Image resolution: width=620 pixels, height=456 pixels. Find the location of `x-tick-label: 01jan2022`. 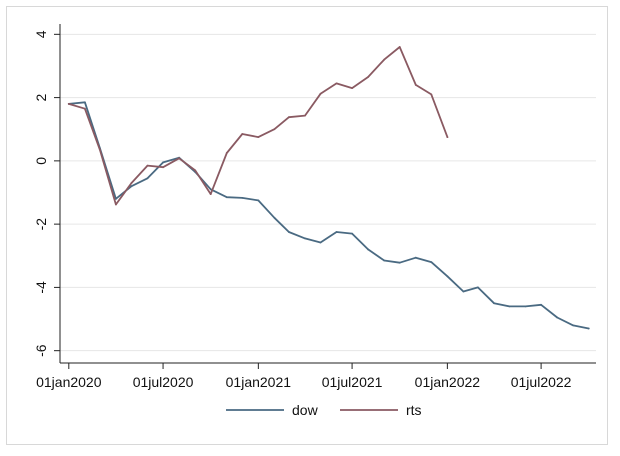

x-tick-label: 01jan2022 is located at coordinates (448, 382).